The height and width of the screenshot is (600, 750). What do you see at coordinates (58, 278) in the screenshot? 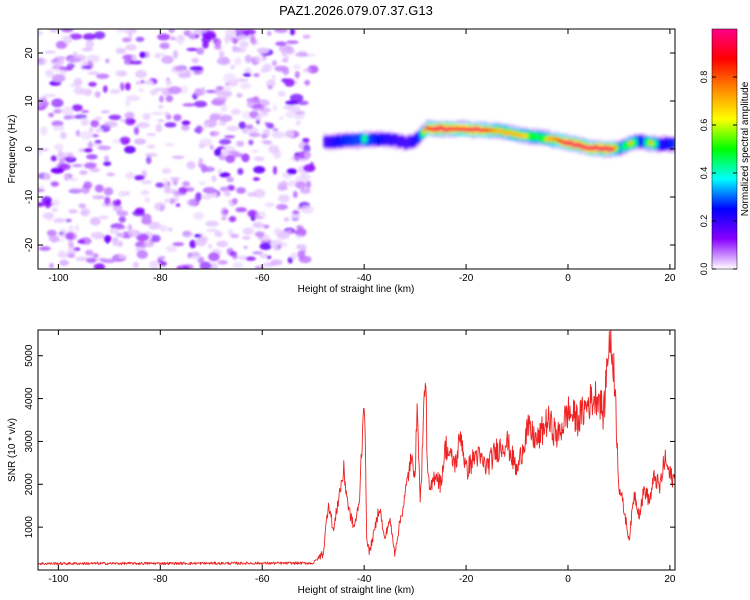
I see `x-tick-label: -100` at bounding box center [58, 278].